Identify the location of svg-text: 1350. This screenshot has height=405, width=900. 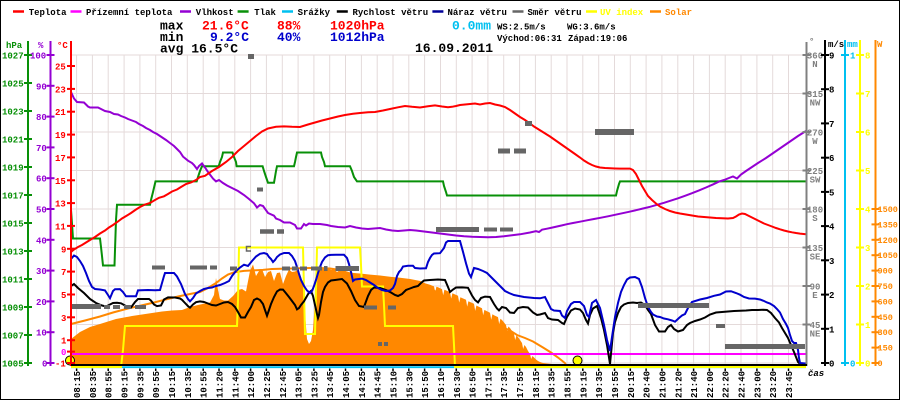
(888, 225).